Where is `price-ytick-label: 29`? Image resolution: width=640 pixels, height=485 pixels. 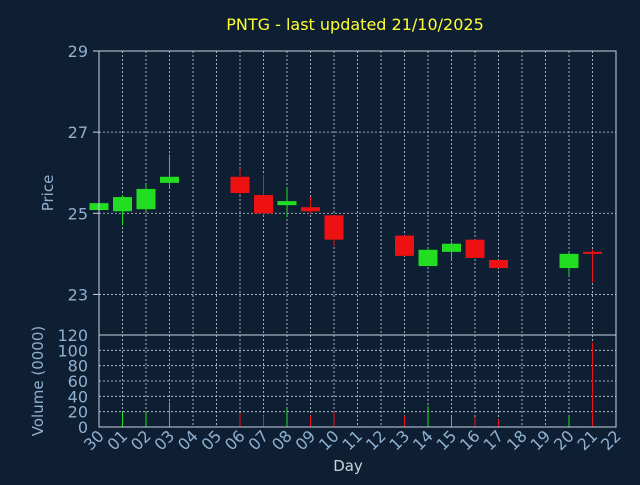 price-ytick-label: 29 is located at coordinates (78, 51).